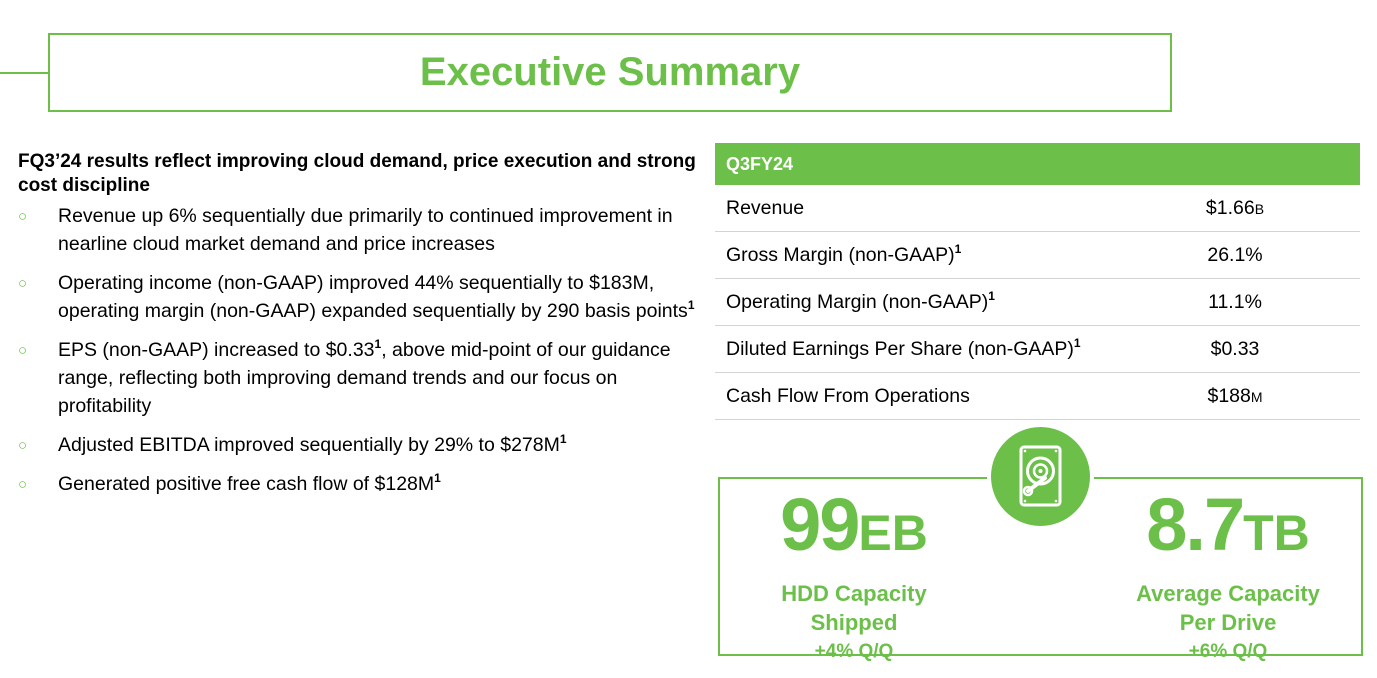 The height and width of the screenshot is (678, 1377). Describe the element at coordinates (903, 347) in the screenshot. I see `row-label: Diluted Earnings Per Share (non-GAAP)1` at that location.